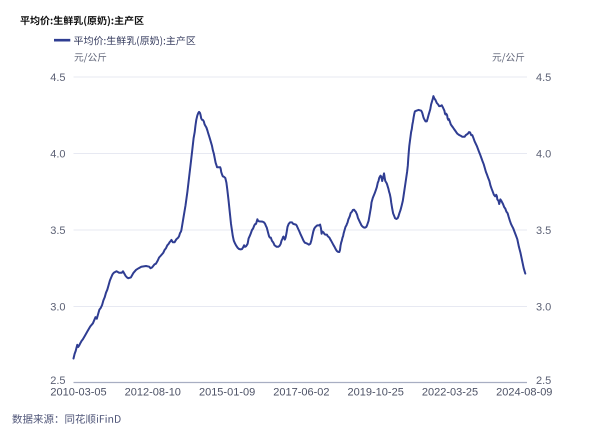  What do you see at coordinates (153, 393) in the screenshot?
I see `svg-text: 2012-08-10` at bounding box center [153, 393].